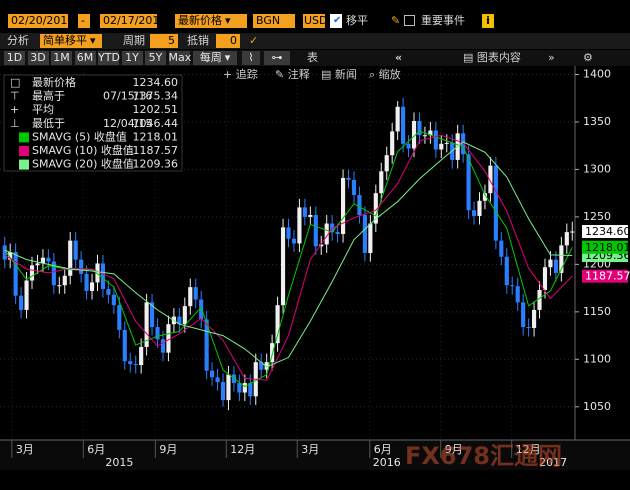 The width and height of the screenshot is (630, 490). I want to click on y-tick-label: 1100, so click(597, 358).